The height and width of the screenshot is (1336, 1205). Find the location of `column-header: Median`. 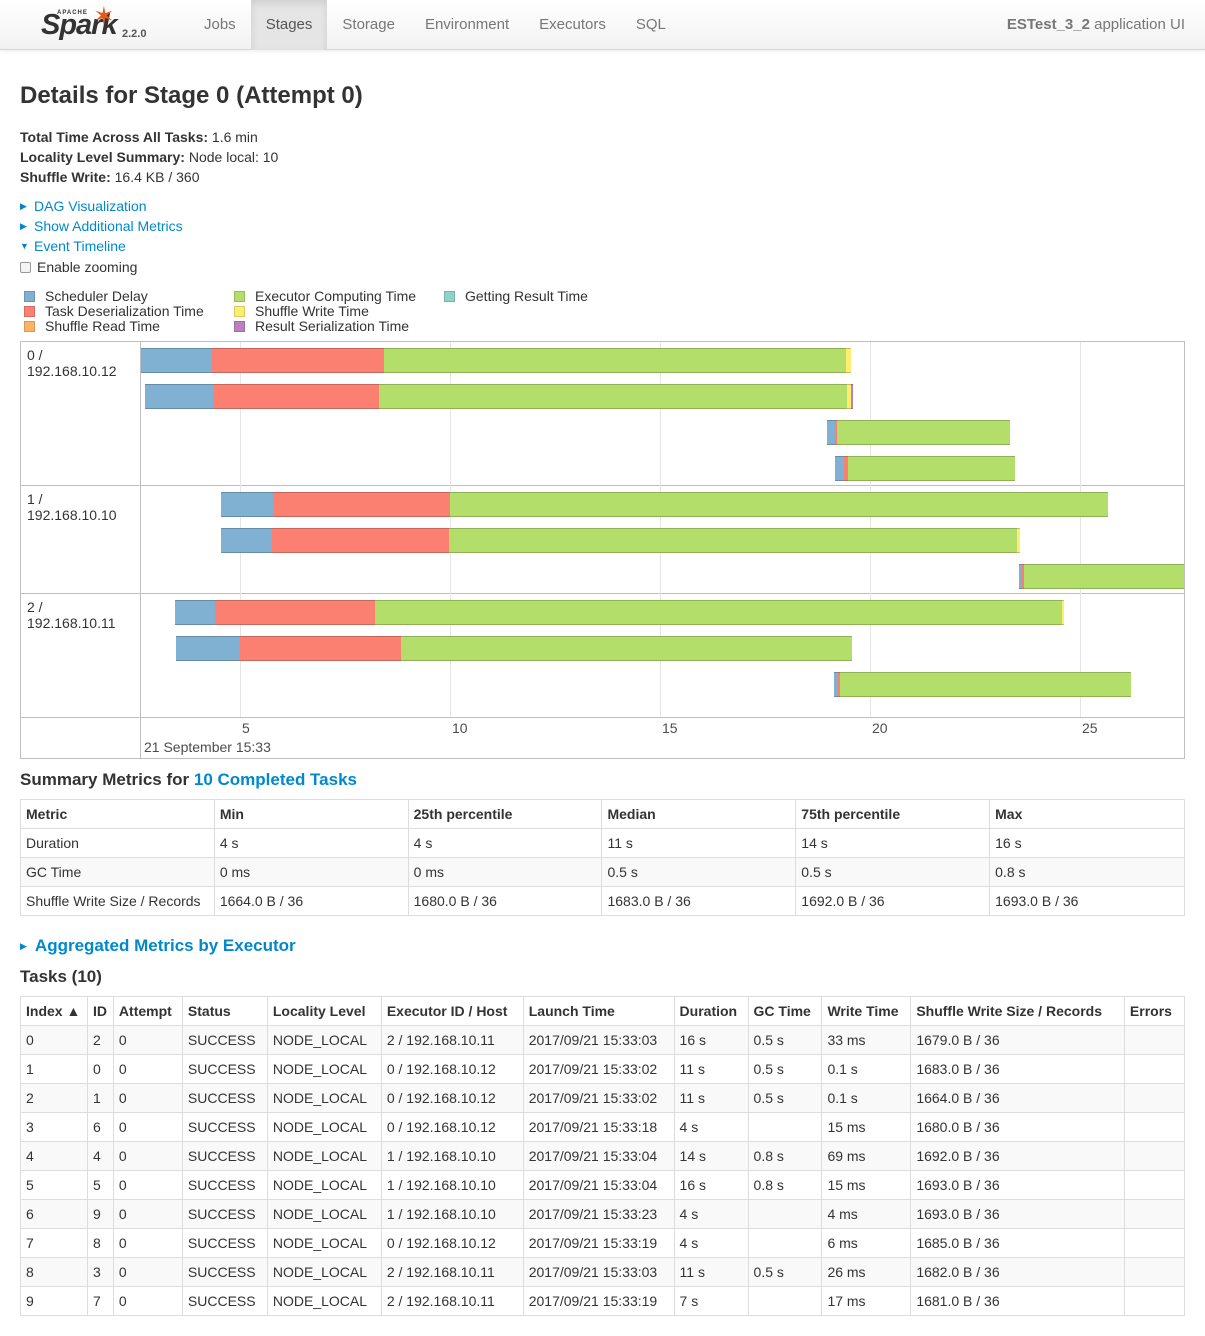

column-header: Median is located at coordinates (699, 814).